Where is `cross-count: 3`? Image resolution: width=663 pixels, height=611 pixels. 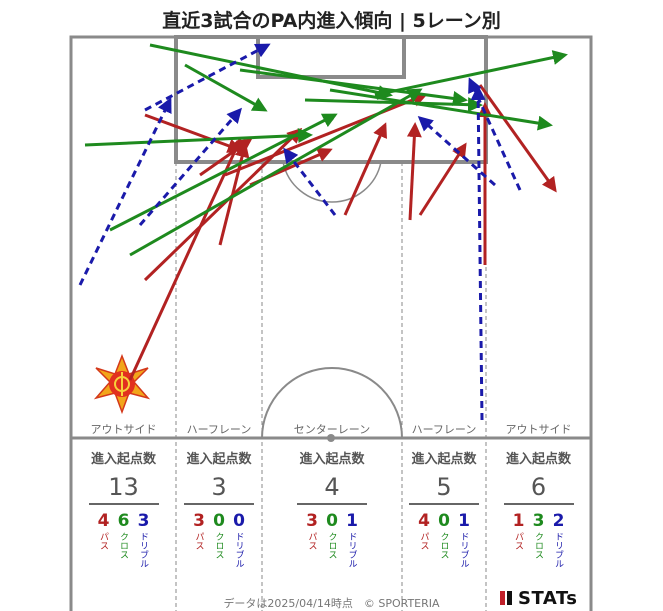
cross-count: 3 is located at coordinates (538, 521).